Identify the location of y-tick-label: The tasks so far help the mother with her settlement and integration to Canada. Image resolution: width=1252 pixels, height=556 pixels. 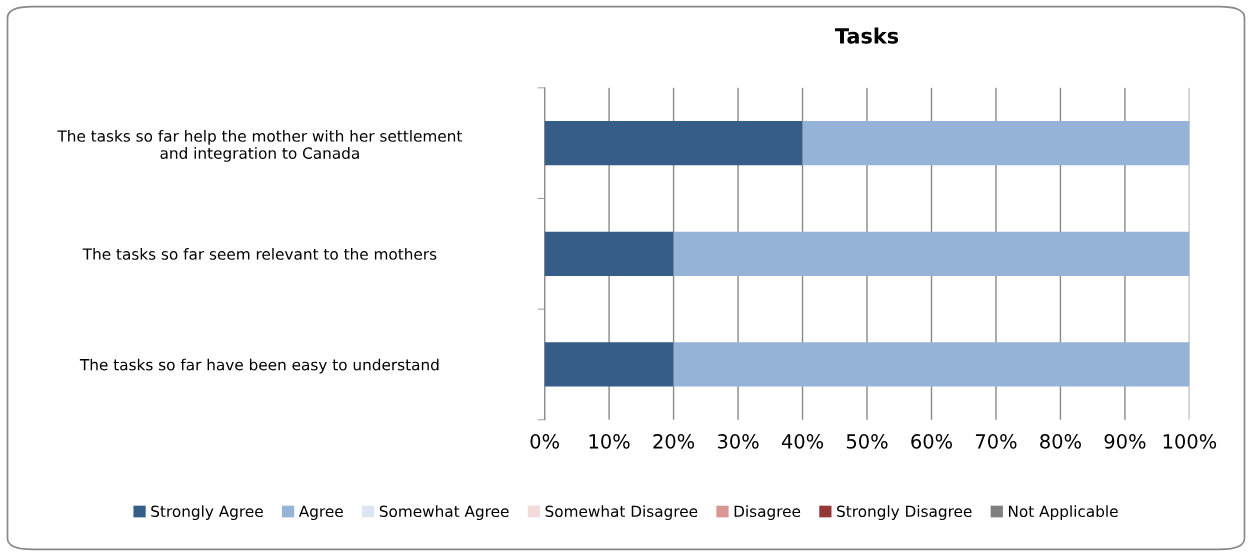
(260, 145).